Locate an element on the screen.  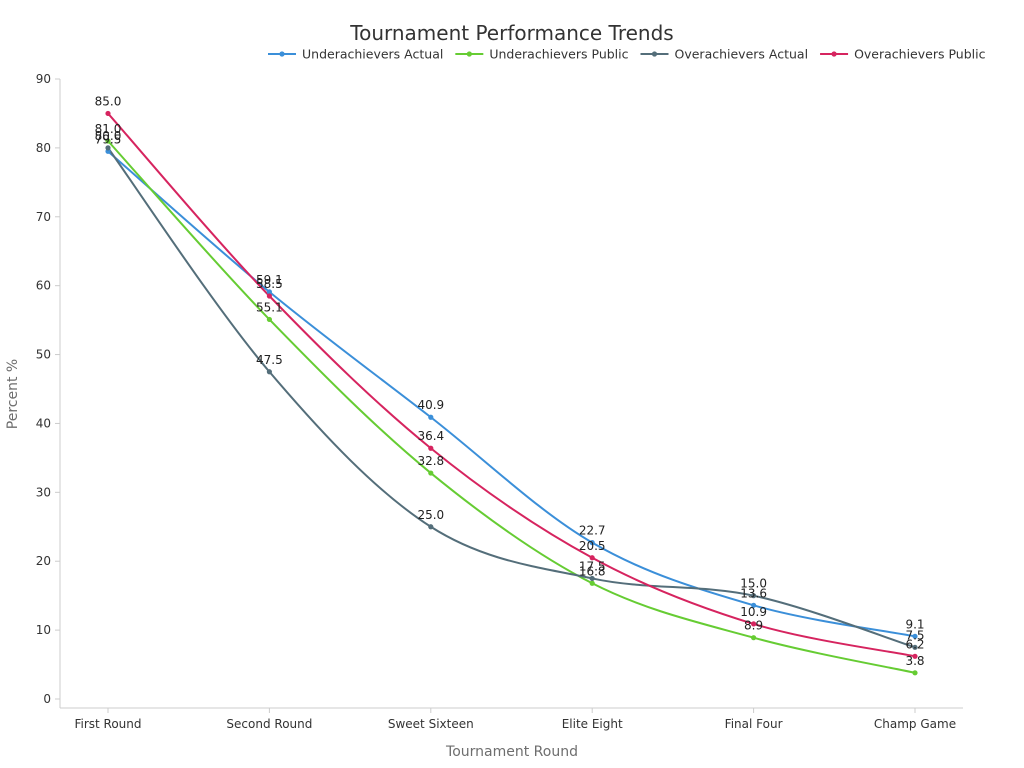
y-tick-label: 40 is located at coordinates (43, 423).